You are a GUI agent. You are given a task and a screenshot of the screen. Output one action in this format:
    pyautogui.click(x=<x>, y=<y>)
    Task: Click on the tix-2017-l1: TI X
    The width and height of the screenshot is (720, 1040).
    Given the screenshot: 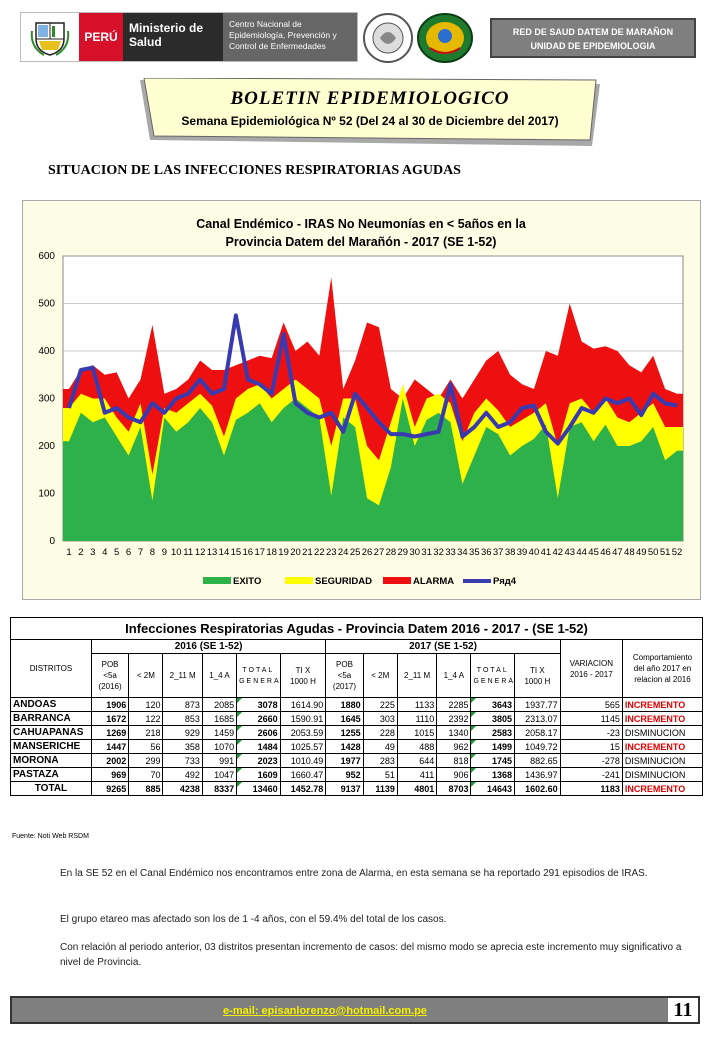 What is the action you would take?
    pyautogui.click(x=537, y=670)
    